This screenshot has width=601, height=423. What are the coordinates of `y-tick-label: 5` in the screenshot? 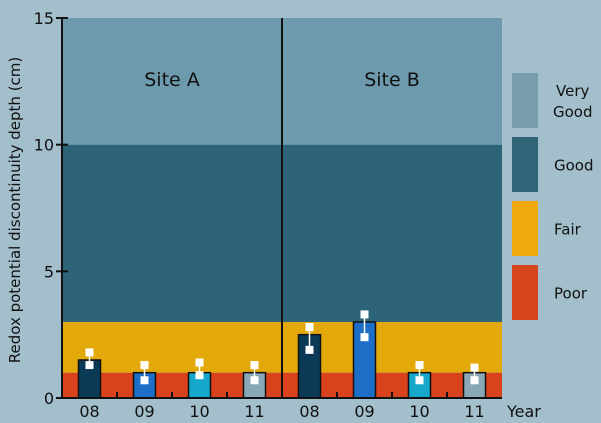 It's located at (49, 271).